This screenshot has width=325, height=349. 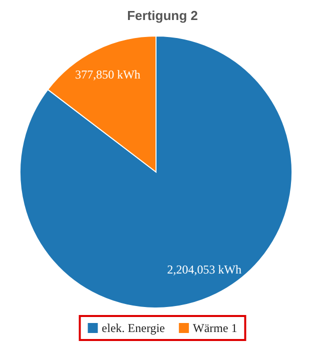 What do you see at coordinates (162, 15) in the screenshot?
I see `chart-title: Fertigung 2` at bounding box center [162, 15].